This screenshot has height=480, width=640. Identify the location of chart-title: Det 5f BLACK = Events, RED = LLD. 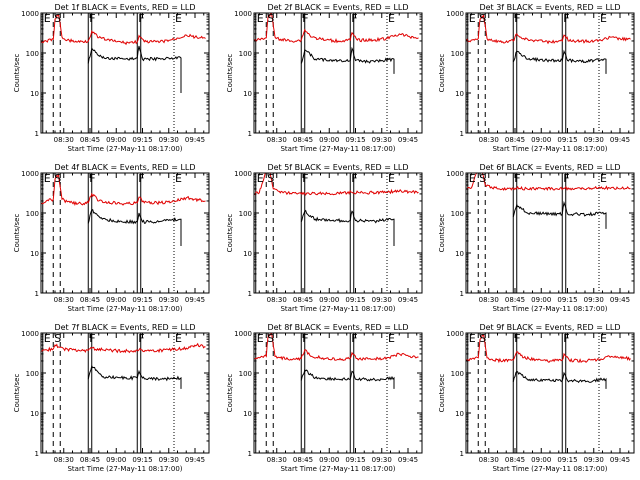
(337, 167).